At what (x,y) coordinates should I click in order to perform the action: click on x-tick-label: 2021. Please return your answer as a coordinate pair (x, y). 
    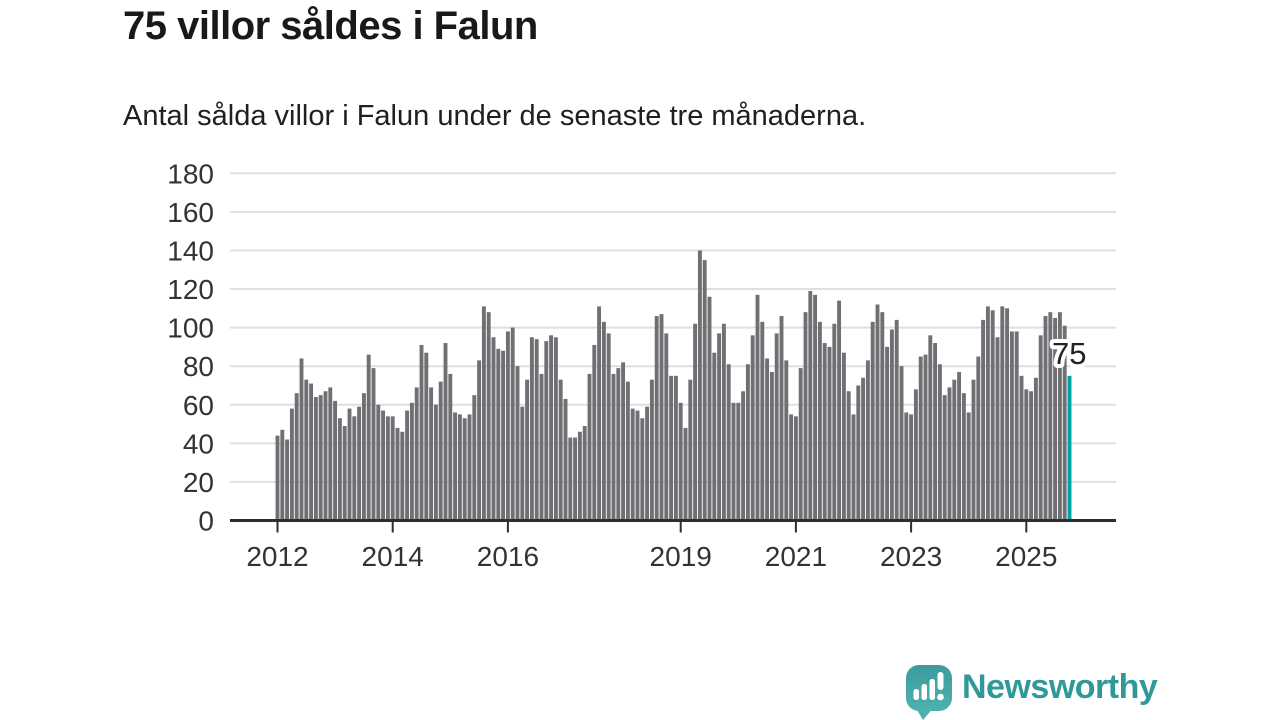
    Looking at the image, I should click on (796, 556).